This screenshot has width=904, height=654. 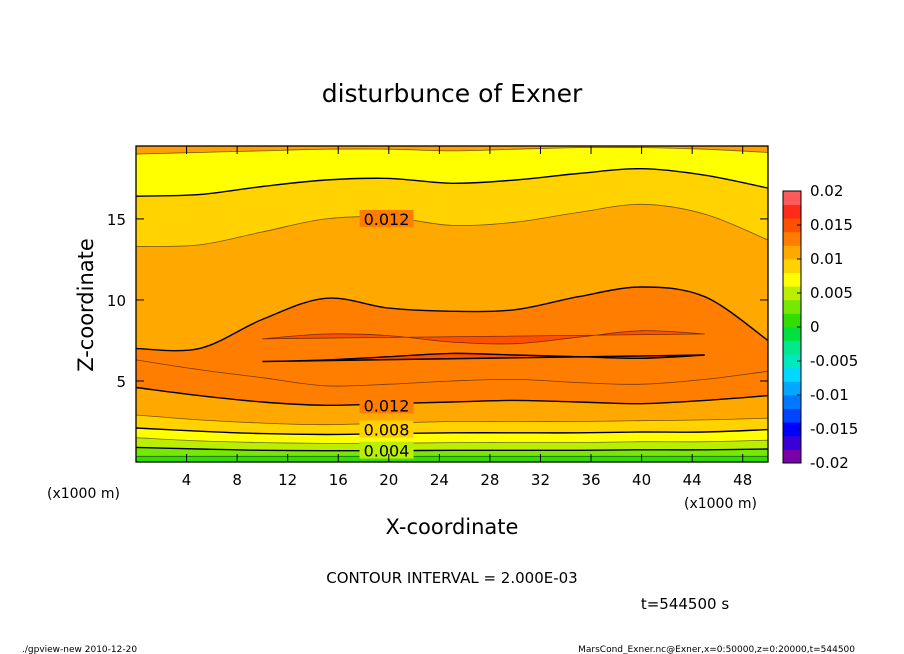 I want to click on x-tick-label-7: 32, so click(x=540, y=480).